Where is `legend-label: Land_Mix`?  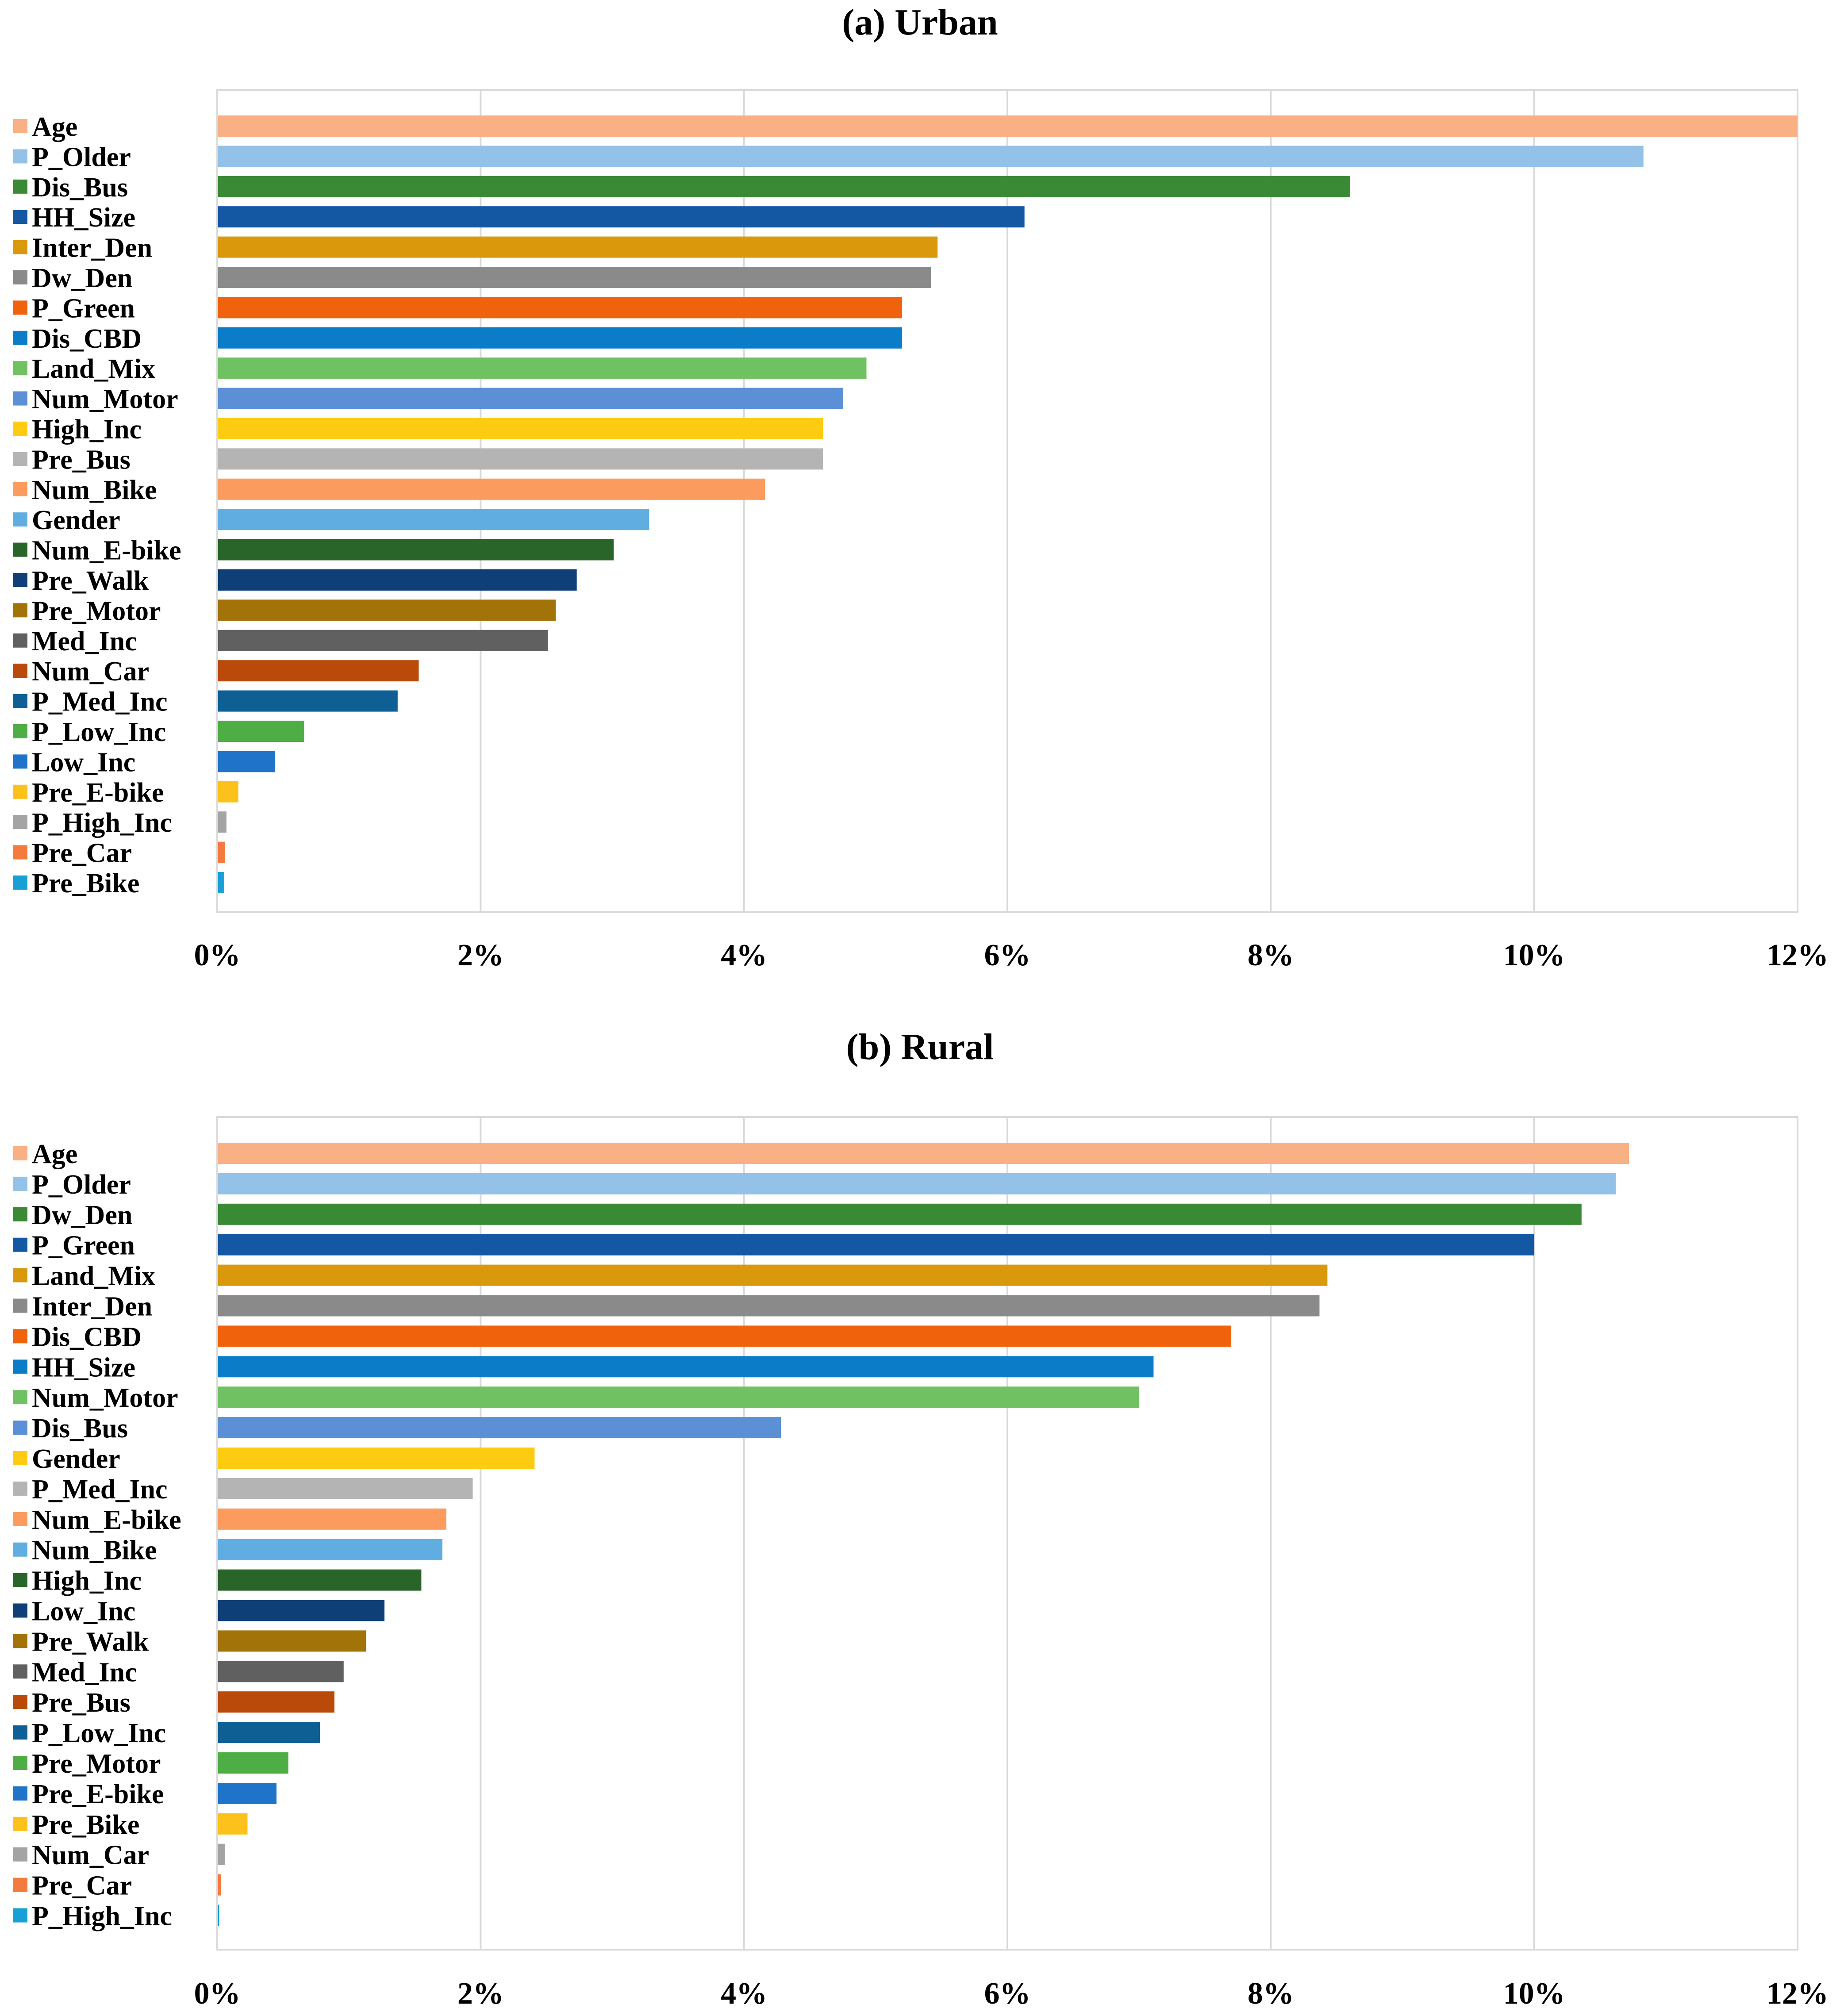
legend-label: Land_Mix is located at coordinates (93, 1276).